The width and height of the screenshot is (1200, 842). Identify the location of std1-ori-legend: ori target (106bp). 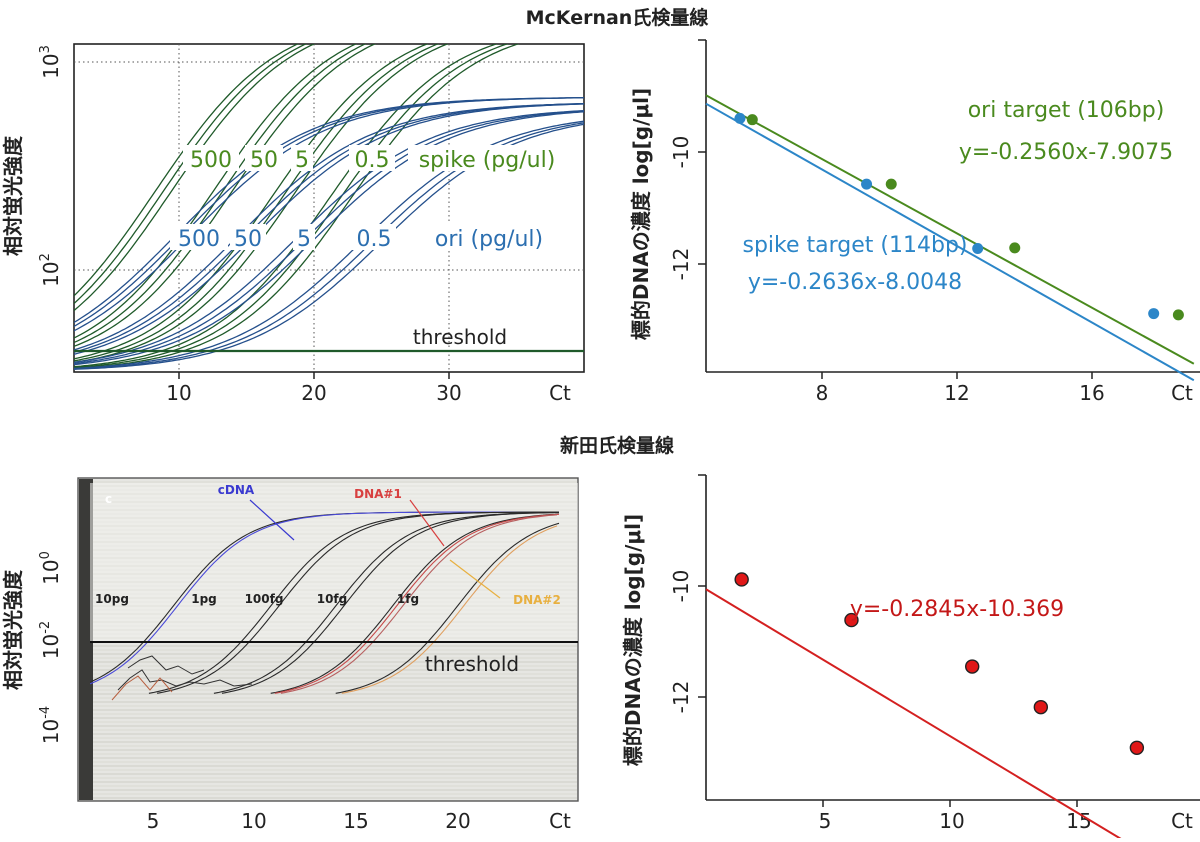
(1066, 110).